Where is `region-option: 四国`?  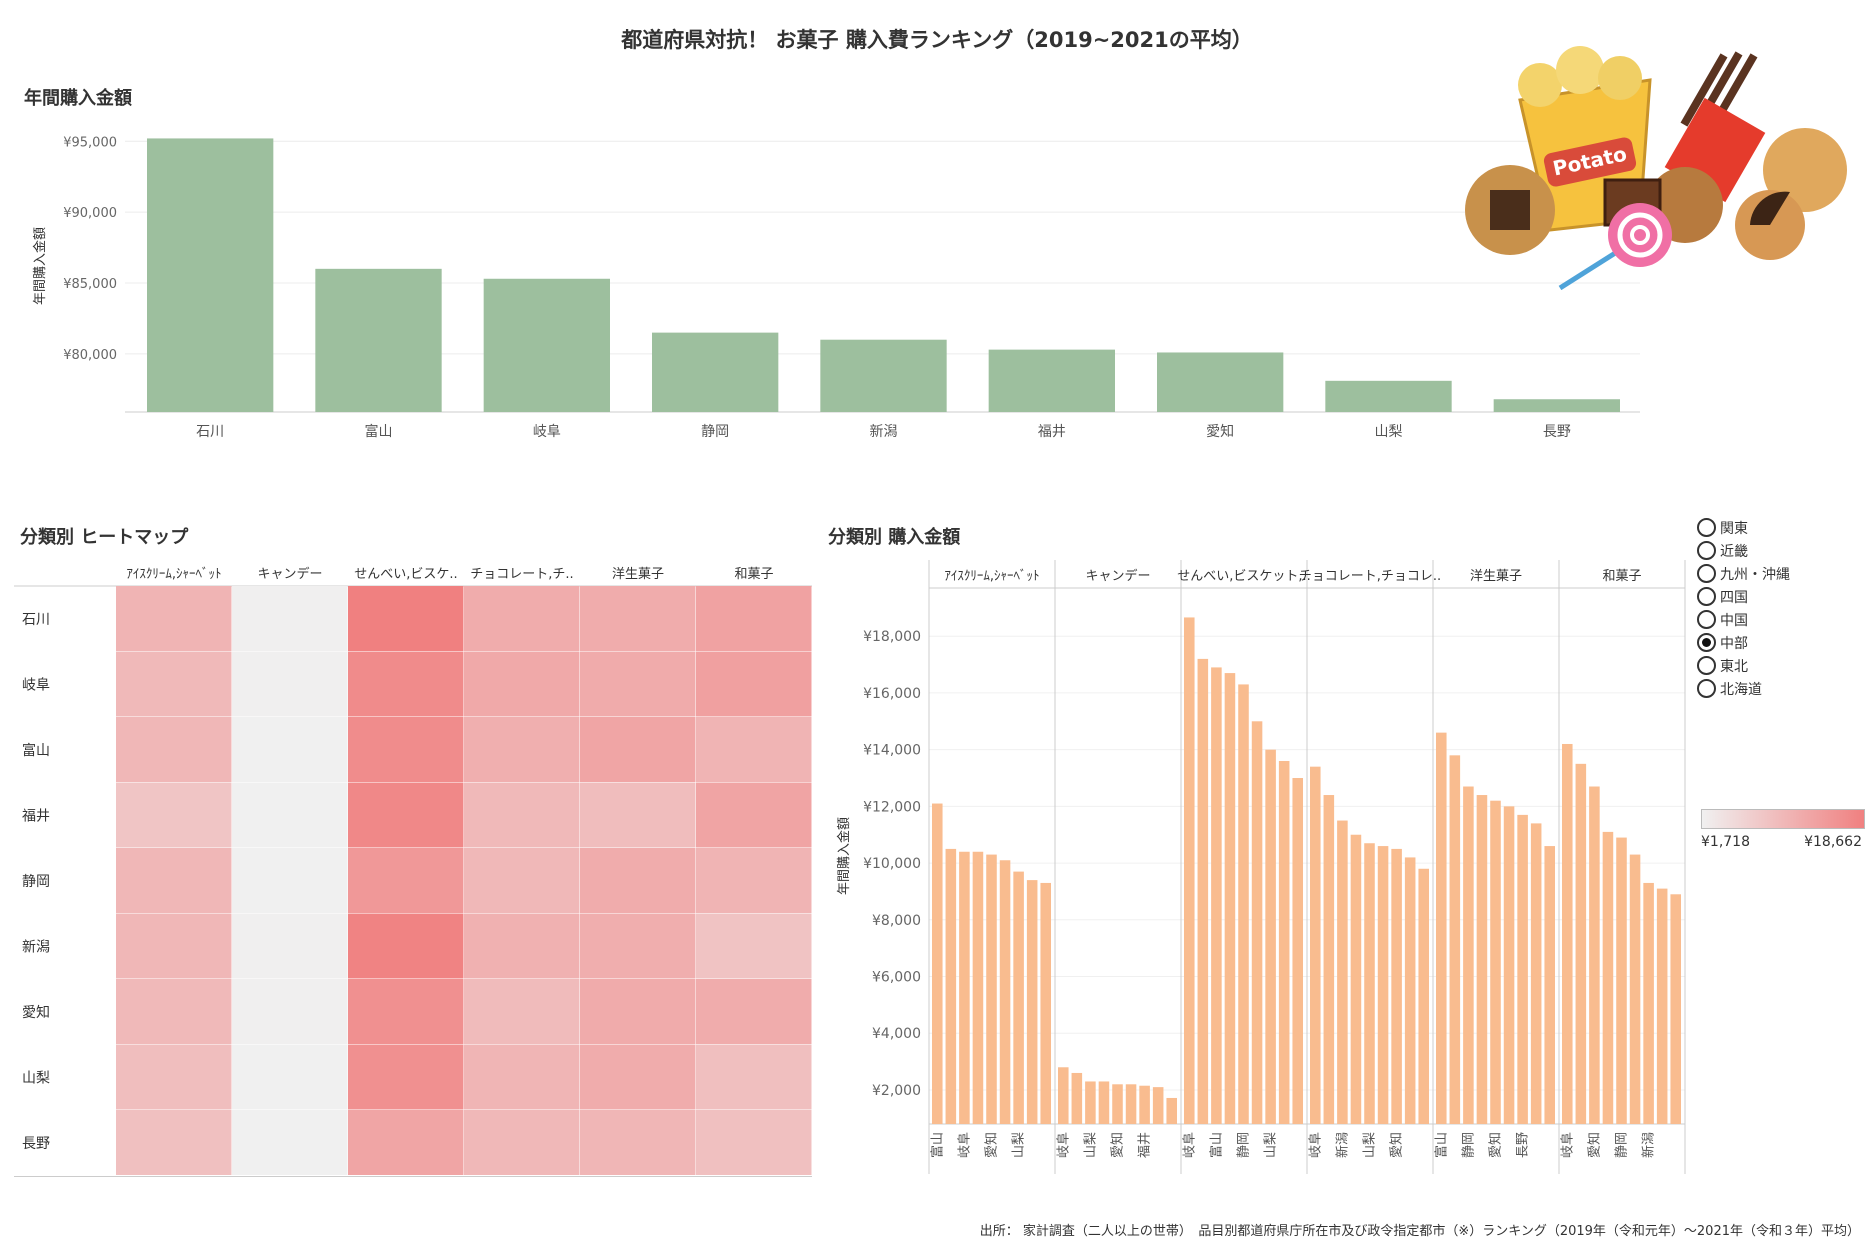
region-option: 四国 is located at coordinates (1743, 596).